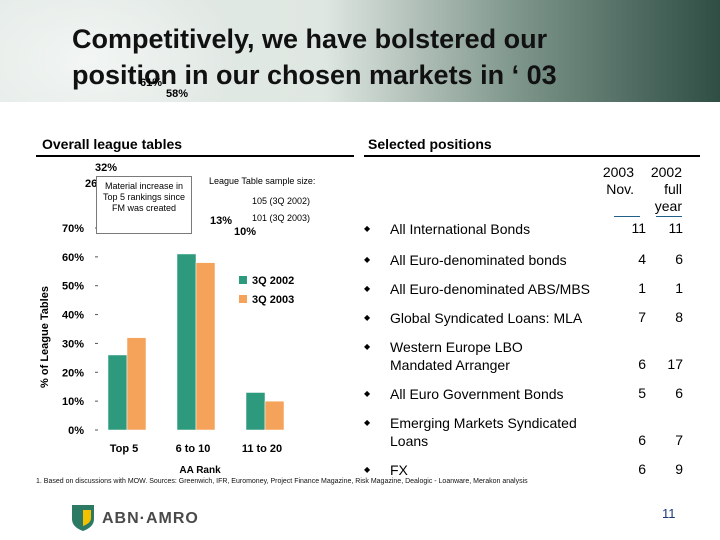 This screenshot has height=540, width=720. What do you see at coordinates (106, 168) in the screenshot?
I see `data-label: 32%` at bounding box center [106, 168].